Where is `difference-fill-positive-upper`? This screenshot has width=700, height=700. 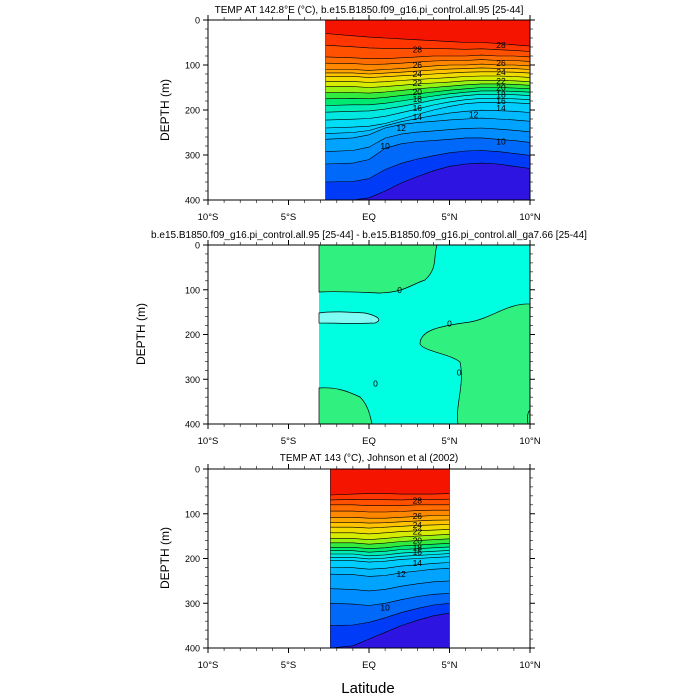 difference-fill-positive-upper is located at coordinates (378, 269).